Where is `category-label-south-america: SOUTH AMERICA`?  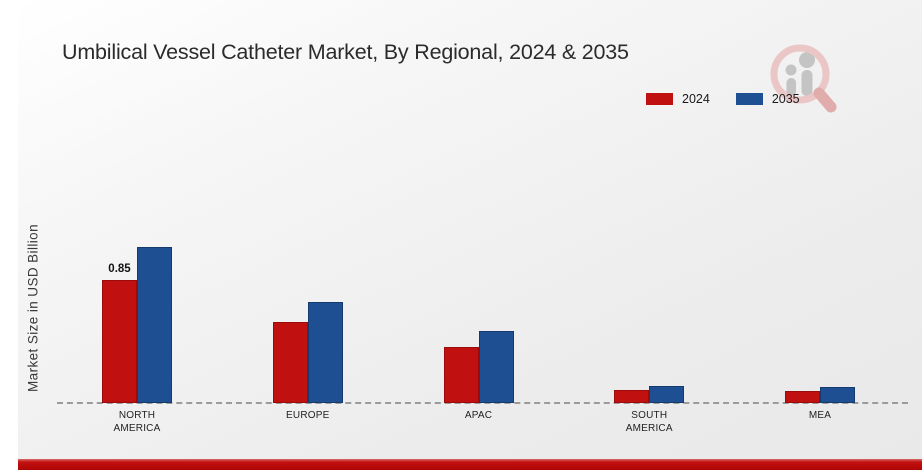
category-label-south-america: SOUTH AMERICA is located at coordinates (649, 422).